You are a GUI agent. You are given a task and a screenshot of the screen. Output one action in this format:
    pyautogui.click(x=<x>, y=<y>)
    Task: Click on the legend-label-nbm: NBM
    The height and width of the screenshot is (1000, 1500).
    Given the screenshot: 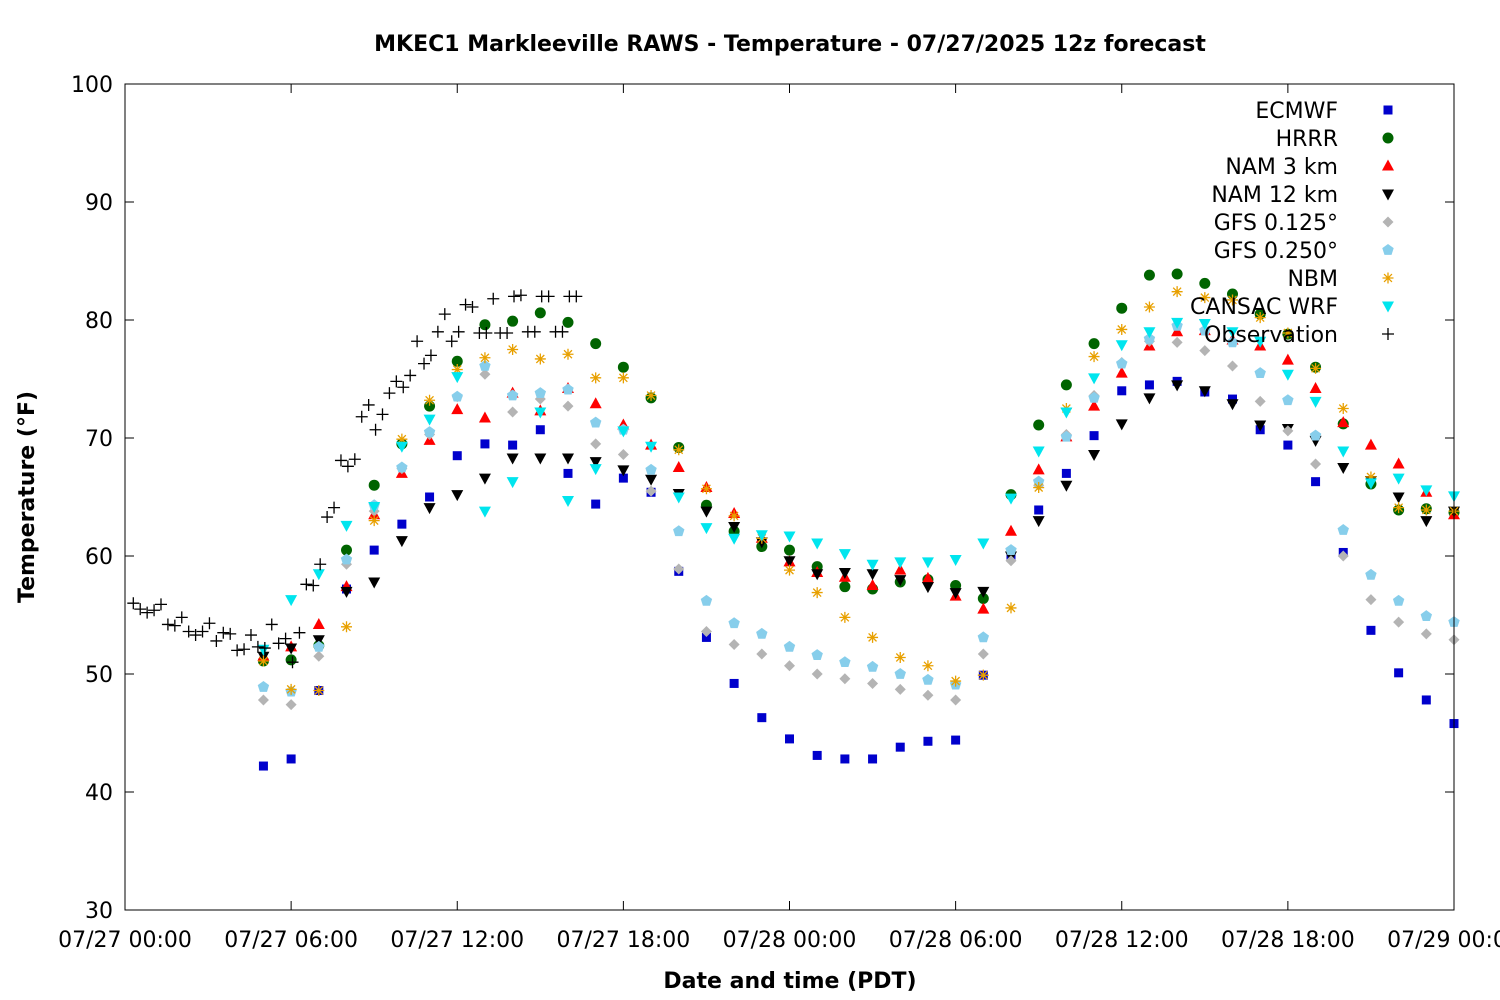 What is the action you would take?
    pyautogui.click(x=1312, y=279)
    